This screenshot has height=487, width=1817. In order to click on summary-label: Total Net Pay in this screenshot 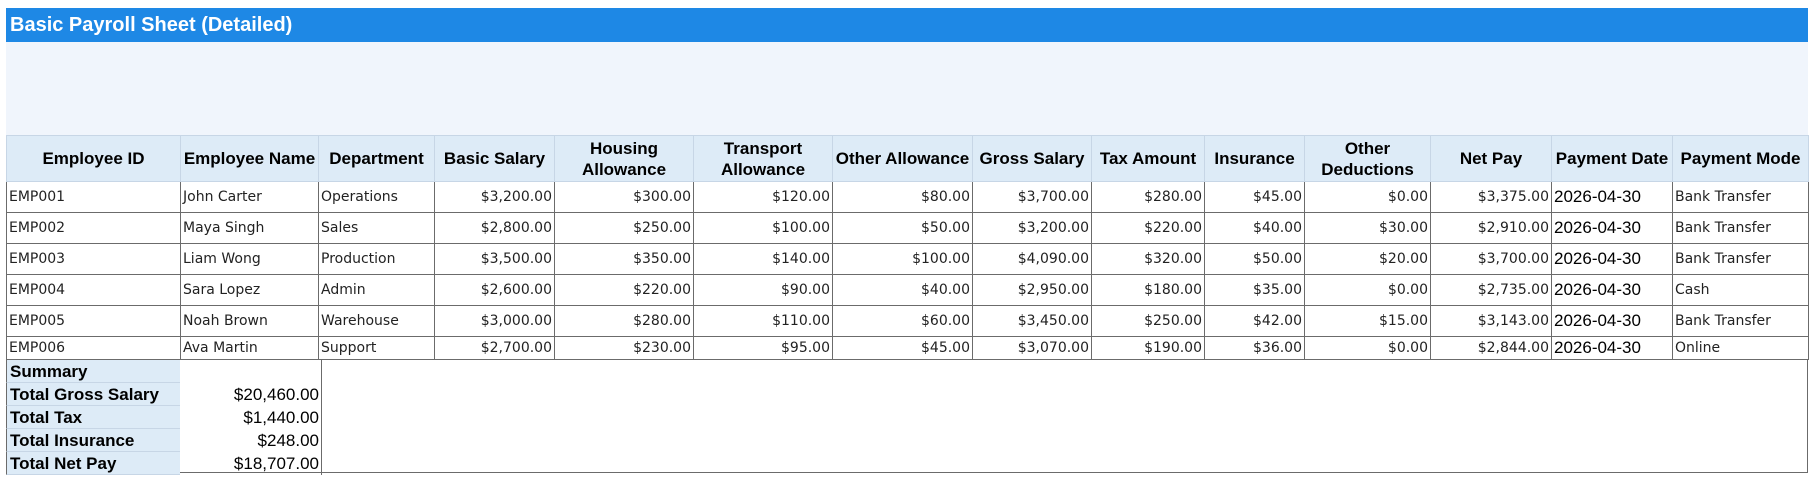, I will do `click(93, 463)`.